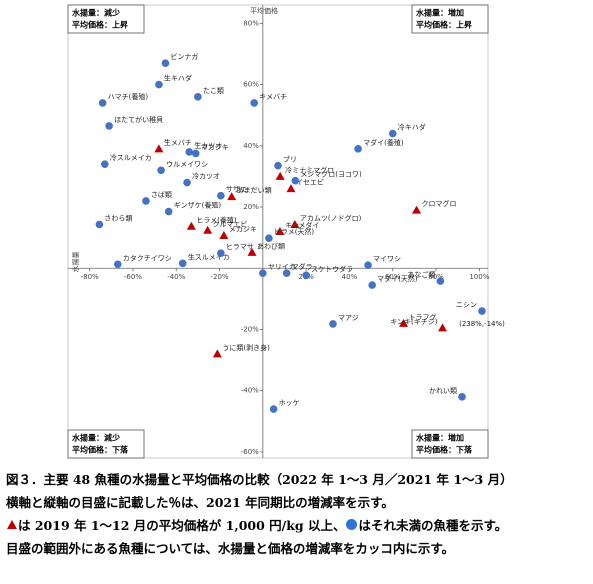 This screenshot has height=584, width=593. What do you see at coordinates (200, 502) in the screenshot?
I see `caption-line: 横軸と縦軸の目盛に記載した％は、2021 年同期比の増減率を示す。` at bounding box center [200, 502].